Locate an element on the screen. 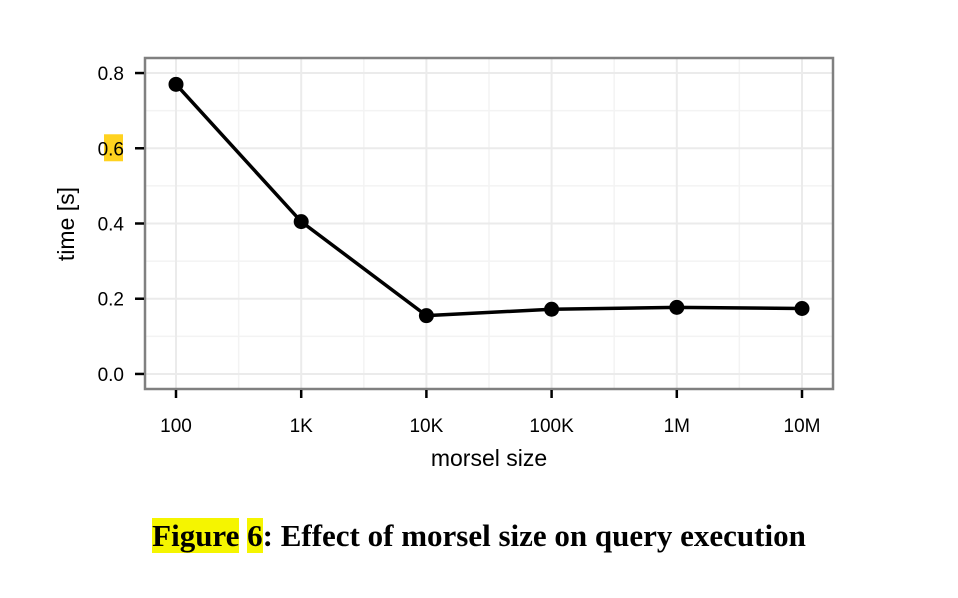  x-axis-label: morsel size is located at coordinates (489, 458).